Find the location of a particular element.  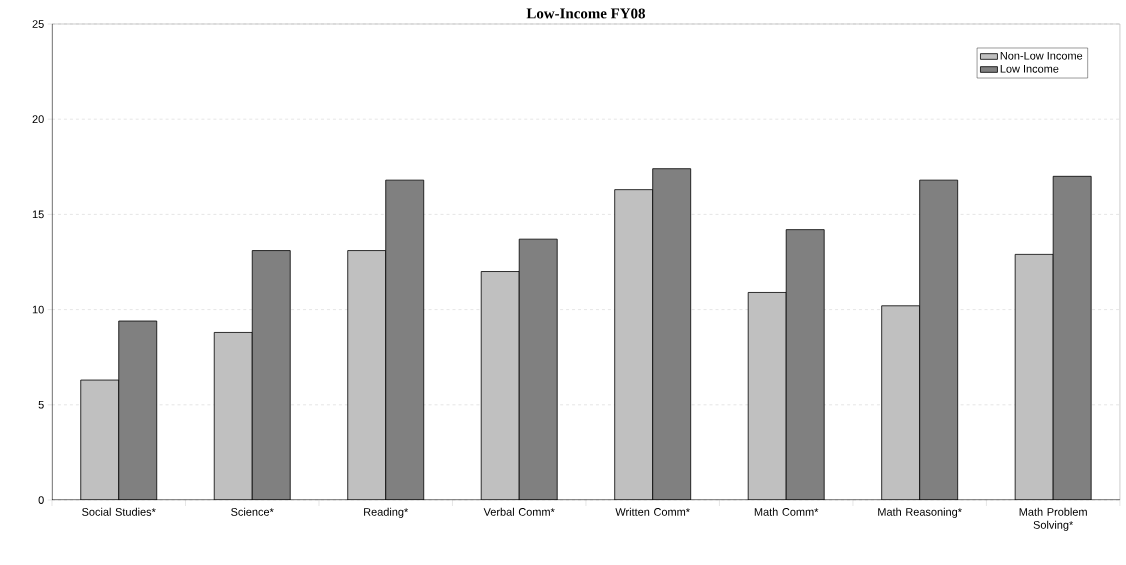

x-tick-label: Social Studies* is located at coordinates (119, 511).